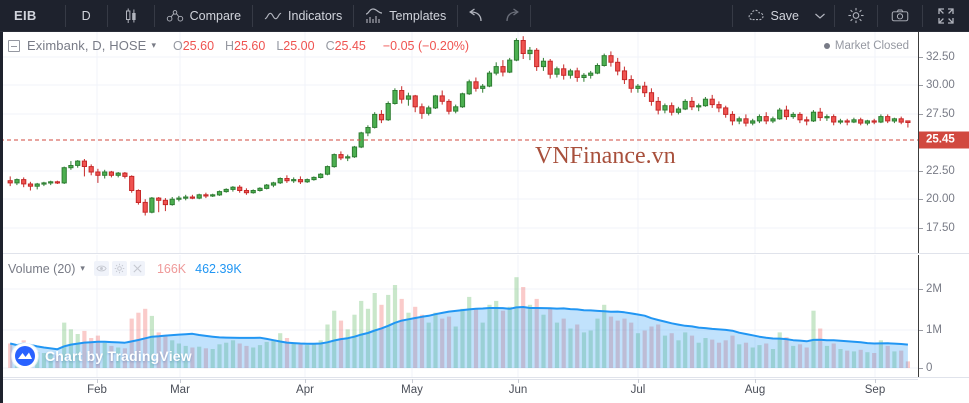  I want to click on time-tick-label: Apr, so click(305, 390).